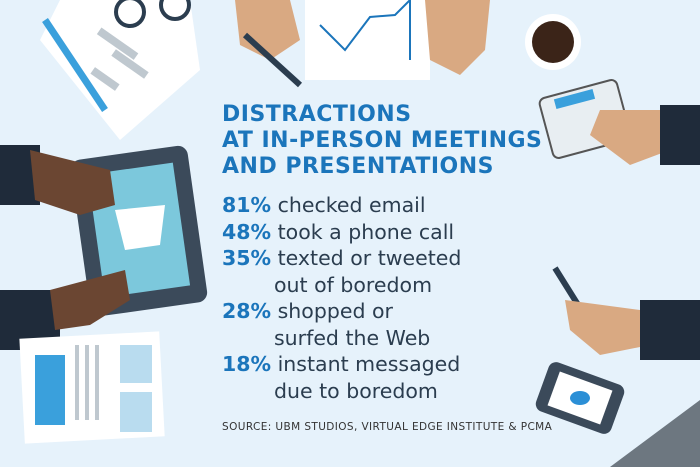 The width and height of the screenshot is (700, 467). Describe the element at coordinates (366, 231) in the screenshot. I see `stat-text: took a phone call` at that location.